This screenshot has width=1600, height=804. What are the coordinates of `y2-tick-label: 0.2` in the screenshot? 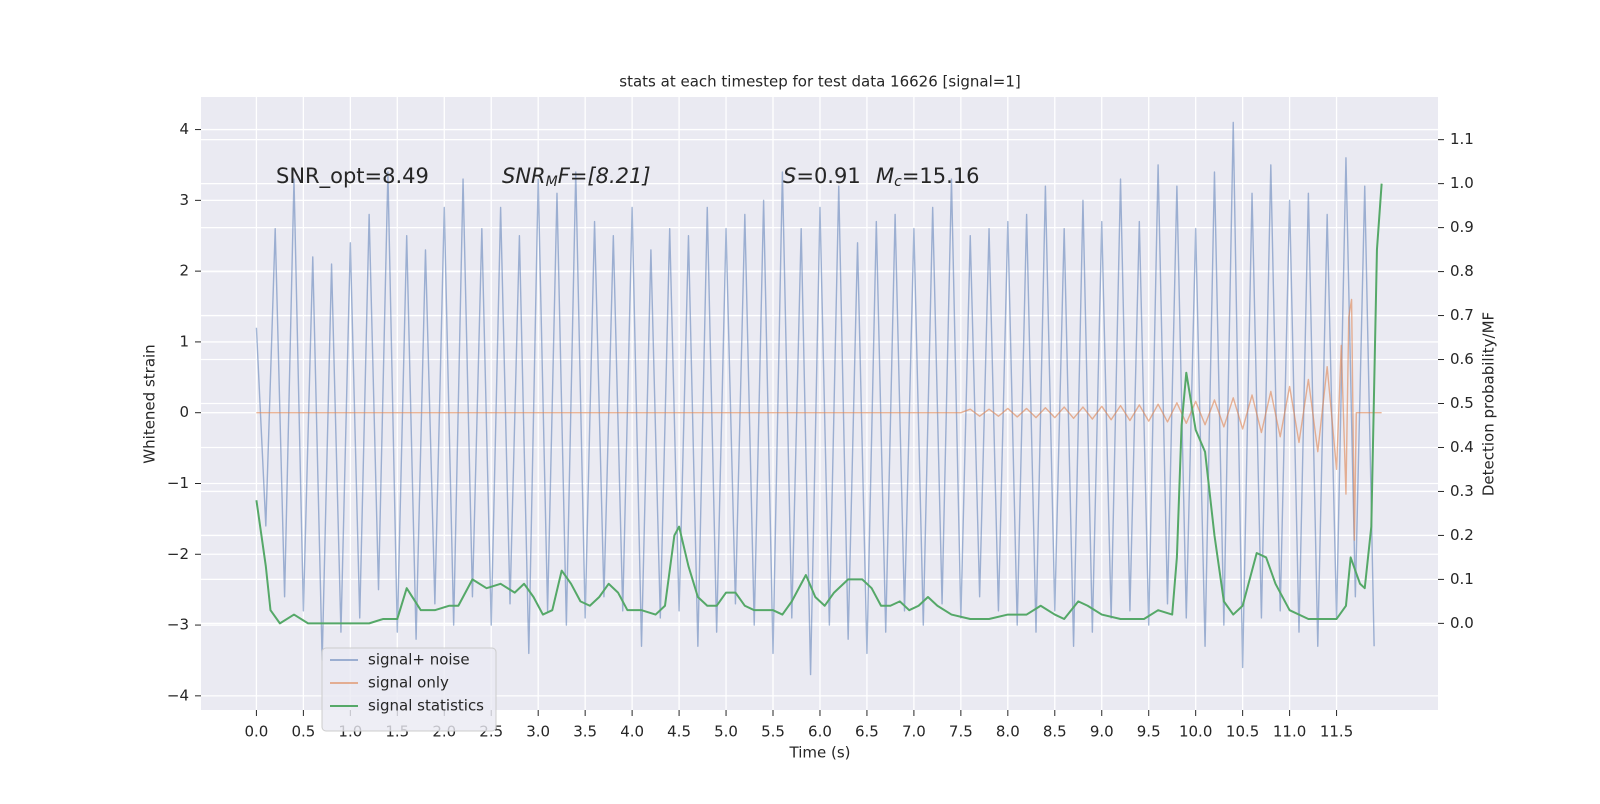 It's located at (1462, 535).